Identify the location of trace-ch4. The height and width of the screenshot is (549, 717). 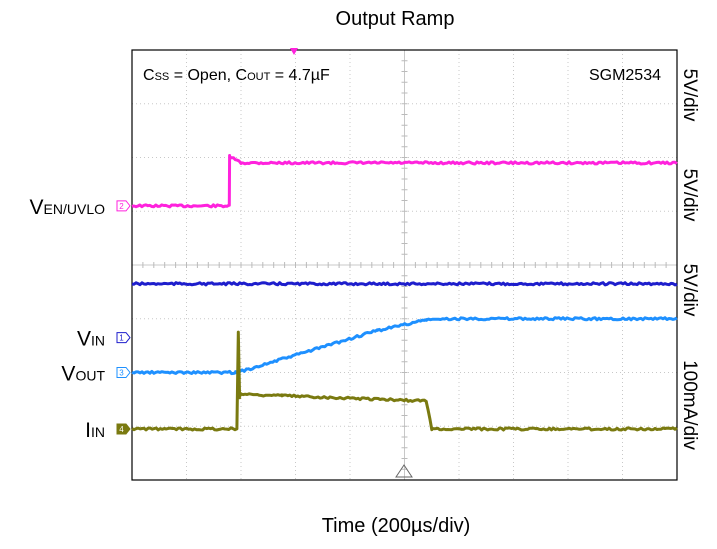
(404, 381).